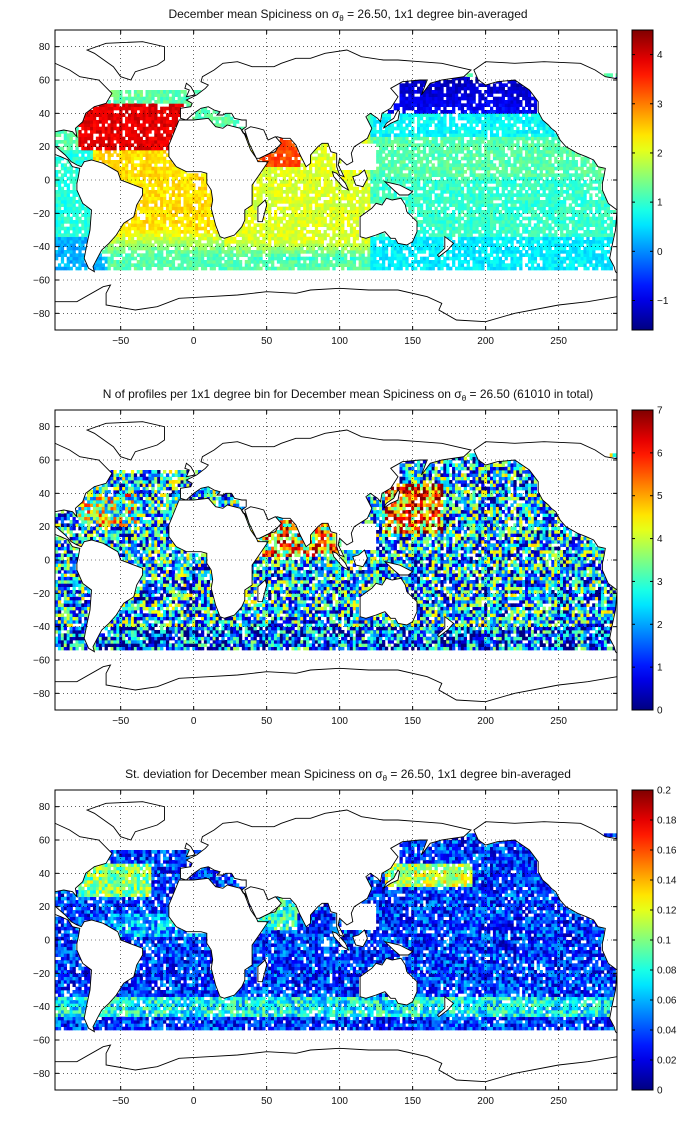 The image size is (696, 1140). What do you see at coordinates (664, 941) in the screenshot?
I see `colorbar-tick-label: 0.1` at bounding box center [664, 941].